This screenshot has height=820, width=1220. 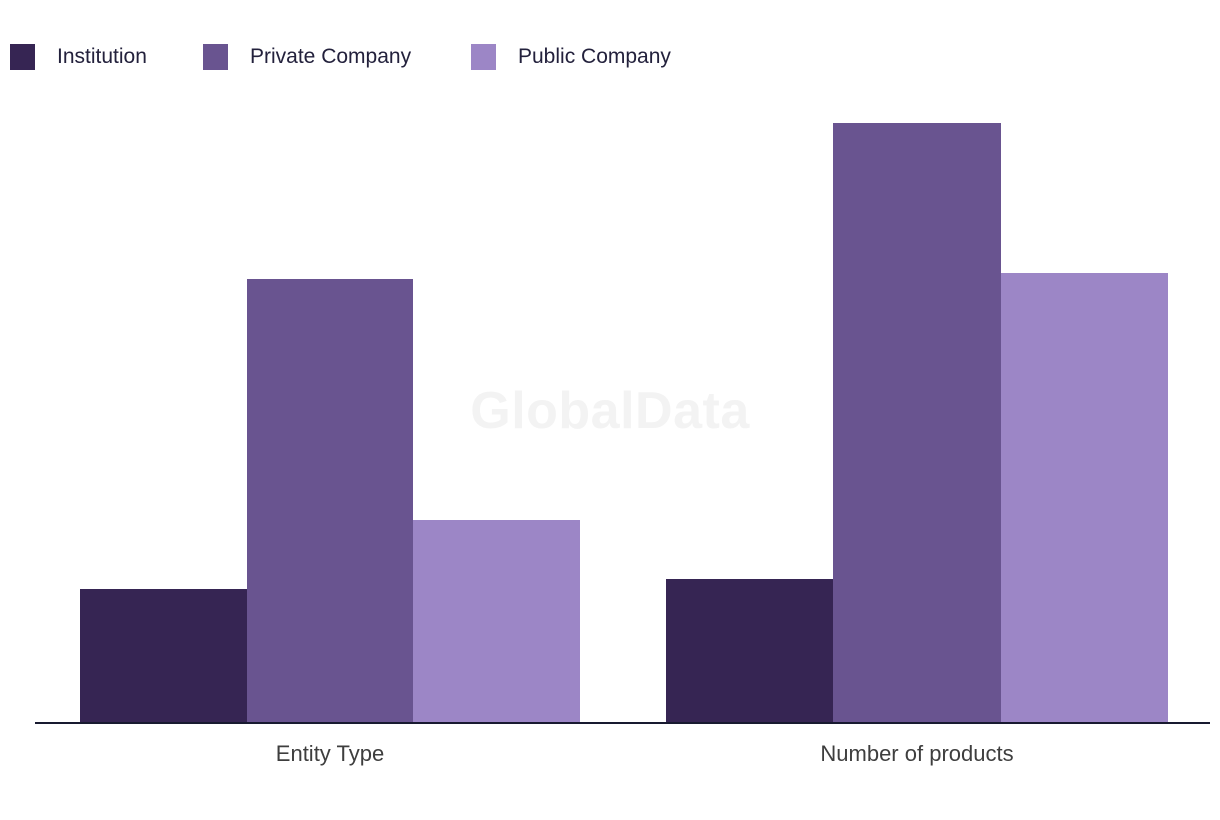 What do you see at coordinates (483, 57) in the screenshot?
I see `legend-swatch-public-company` at bounding box center [483, 57].